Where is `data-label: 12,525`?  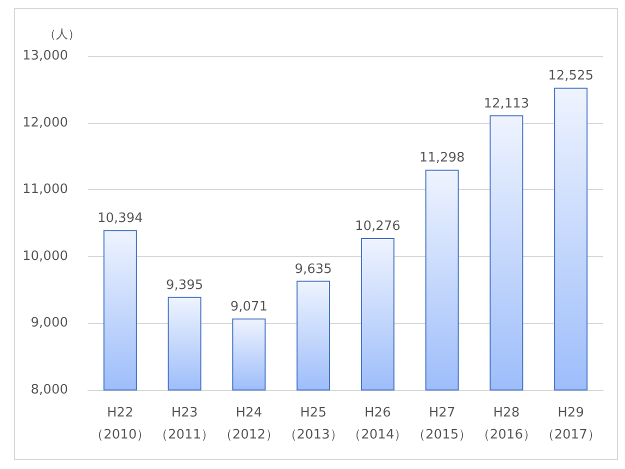
data-label: 12,525 is located at coordinates (571, 76).